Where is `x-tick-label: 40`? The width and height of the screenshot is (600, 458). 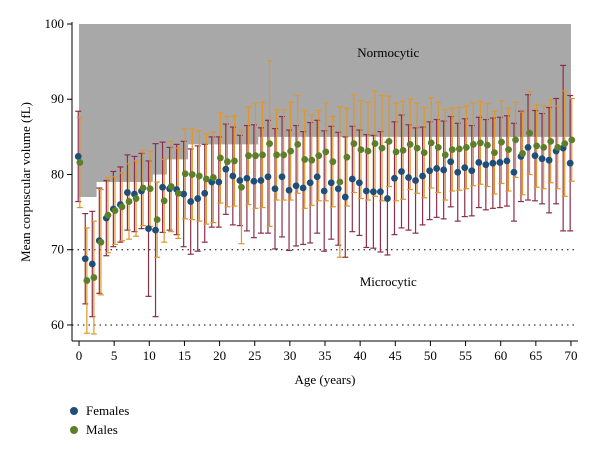 x-tick-label: 40 is located at coordinates (360, 355).